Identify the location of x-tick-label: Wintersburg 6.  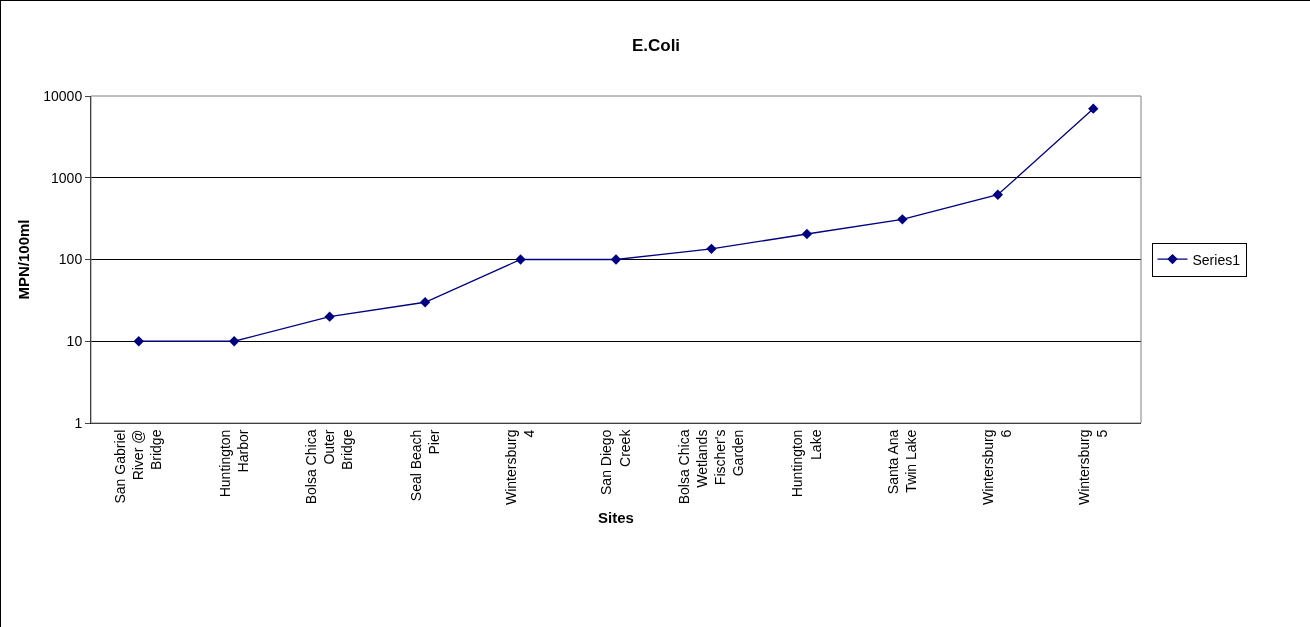
(997, 467).